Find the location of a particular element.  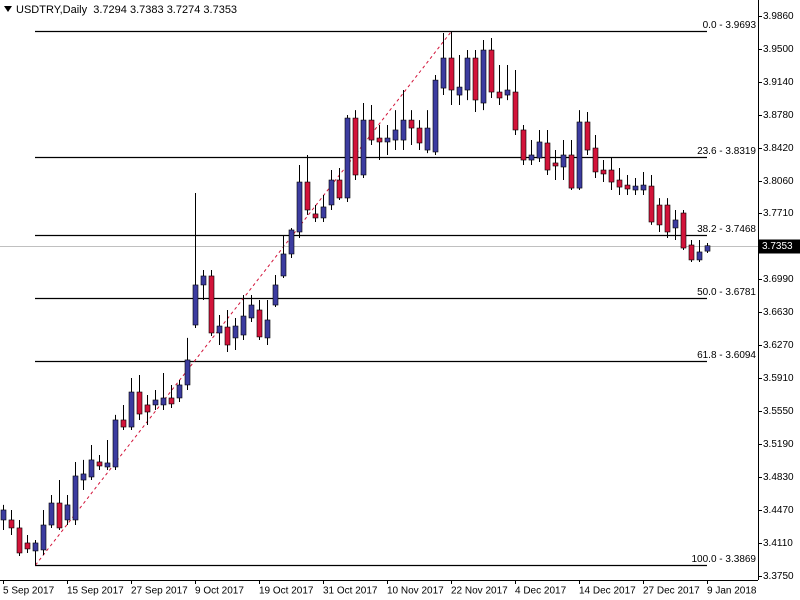

fib-level-label: 100.0 - 3.3869 is located at coordinates (724, 559).